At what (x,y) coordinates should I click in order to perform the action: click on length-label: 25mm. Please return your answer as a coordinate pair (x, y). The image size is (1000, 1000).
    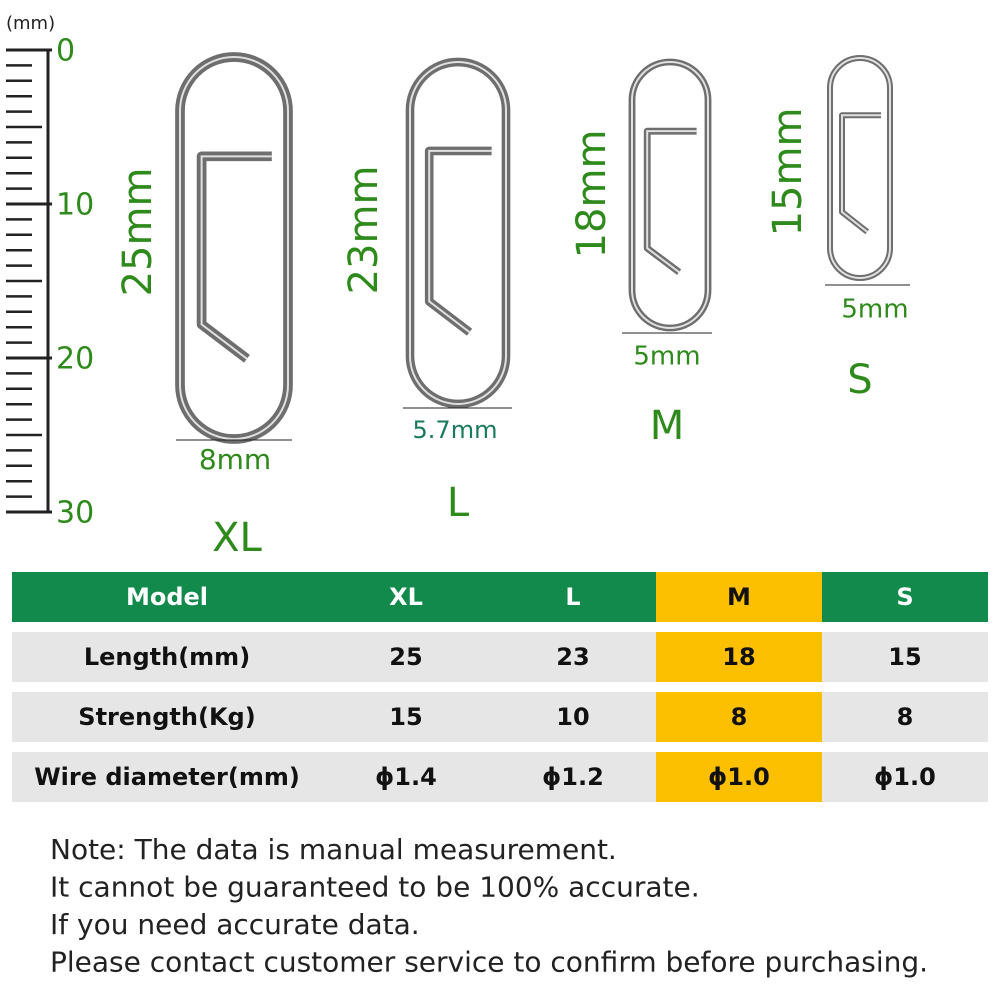
    Looking at the image, I should click on (138, 232).